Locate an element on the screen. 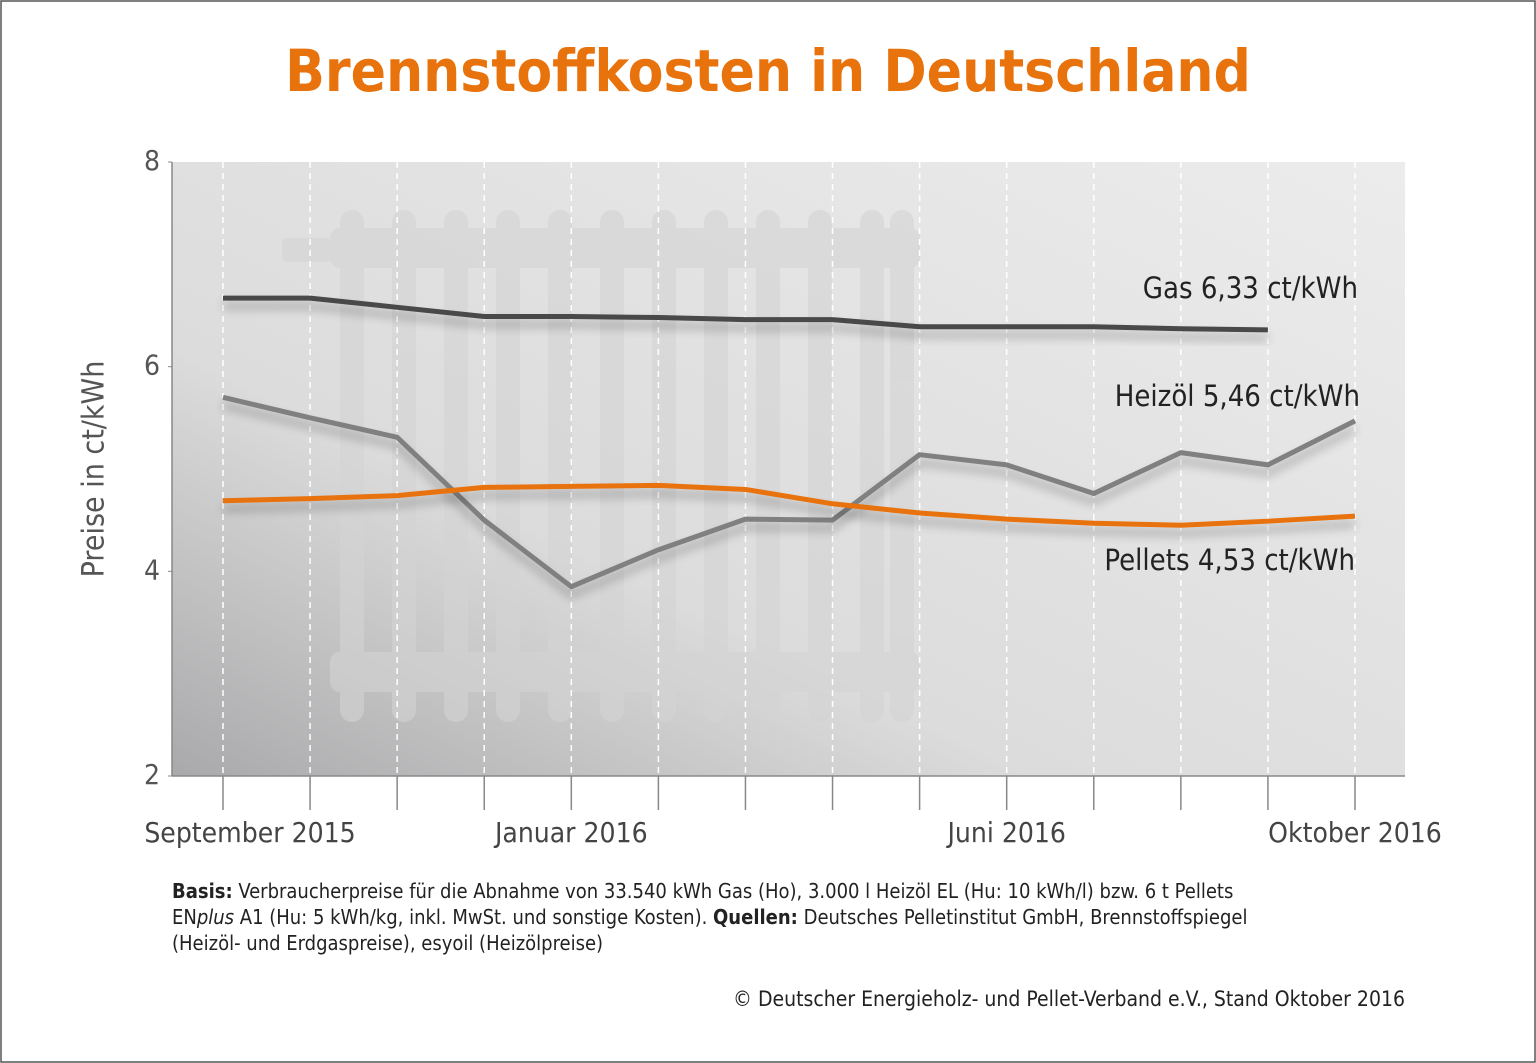  x-tick-label: Januar 2016 is located at coordinates (570, 832).